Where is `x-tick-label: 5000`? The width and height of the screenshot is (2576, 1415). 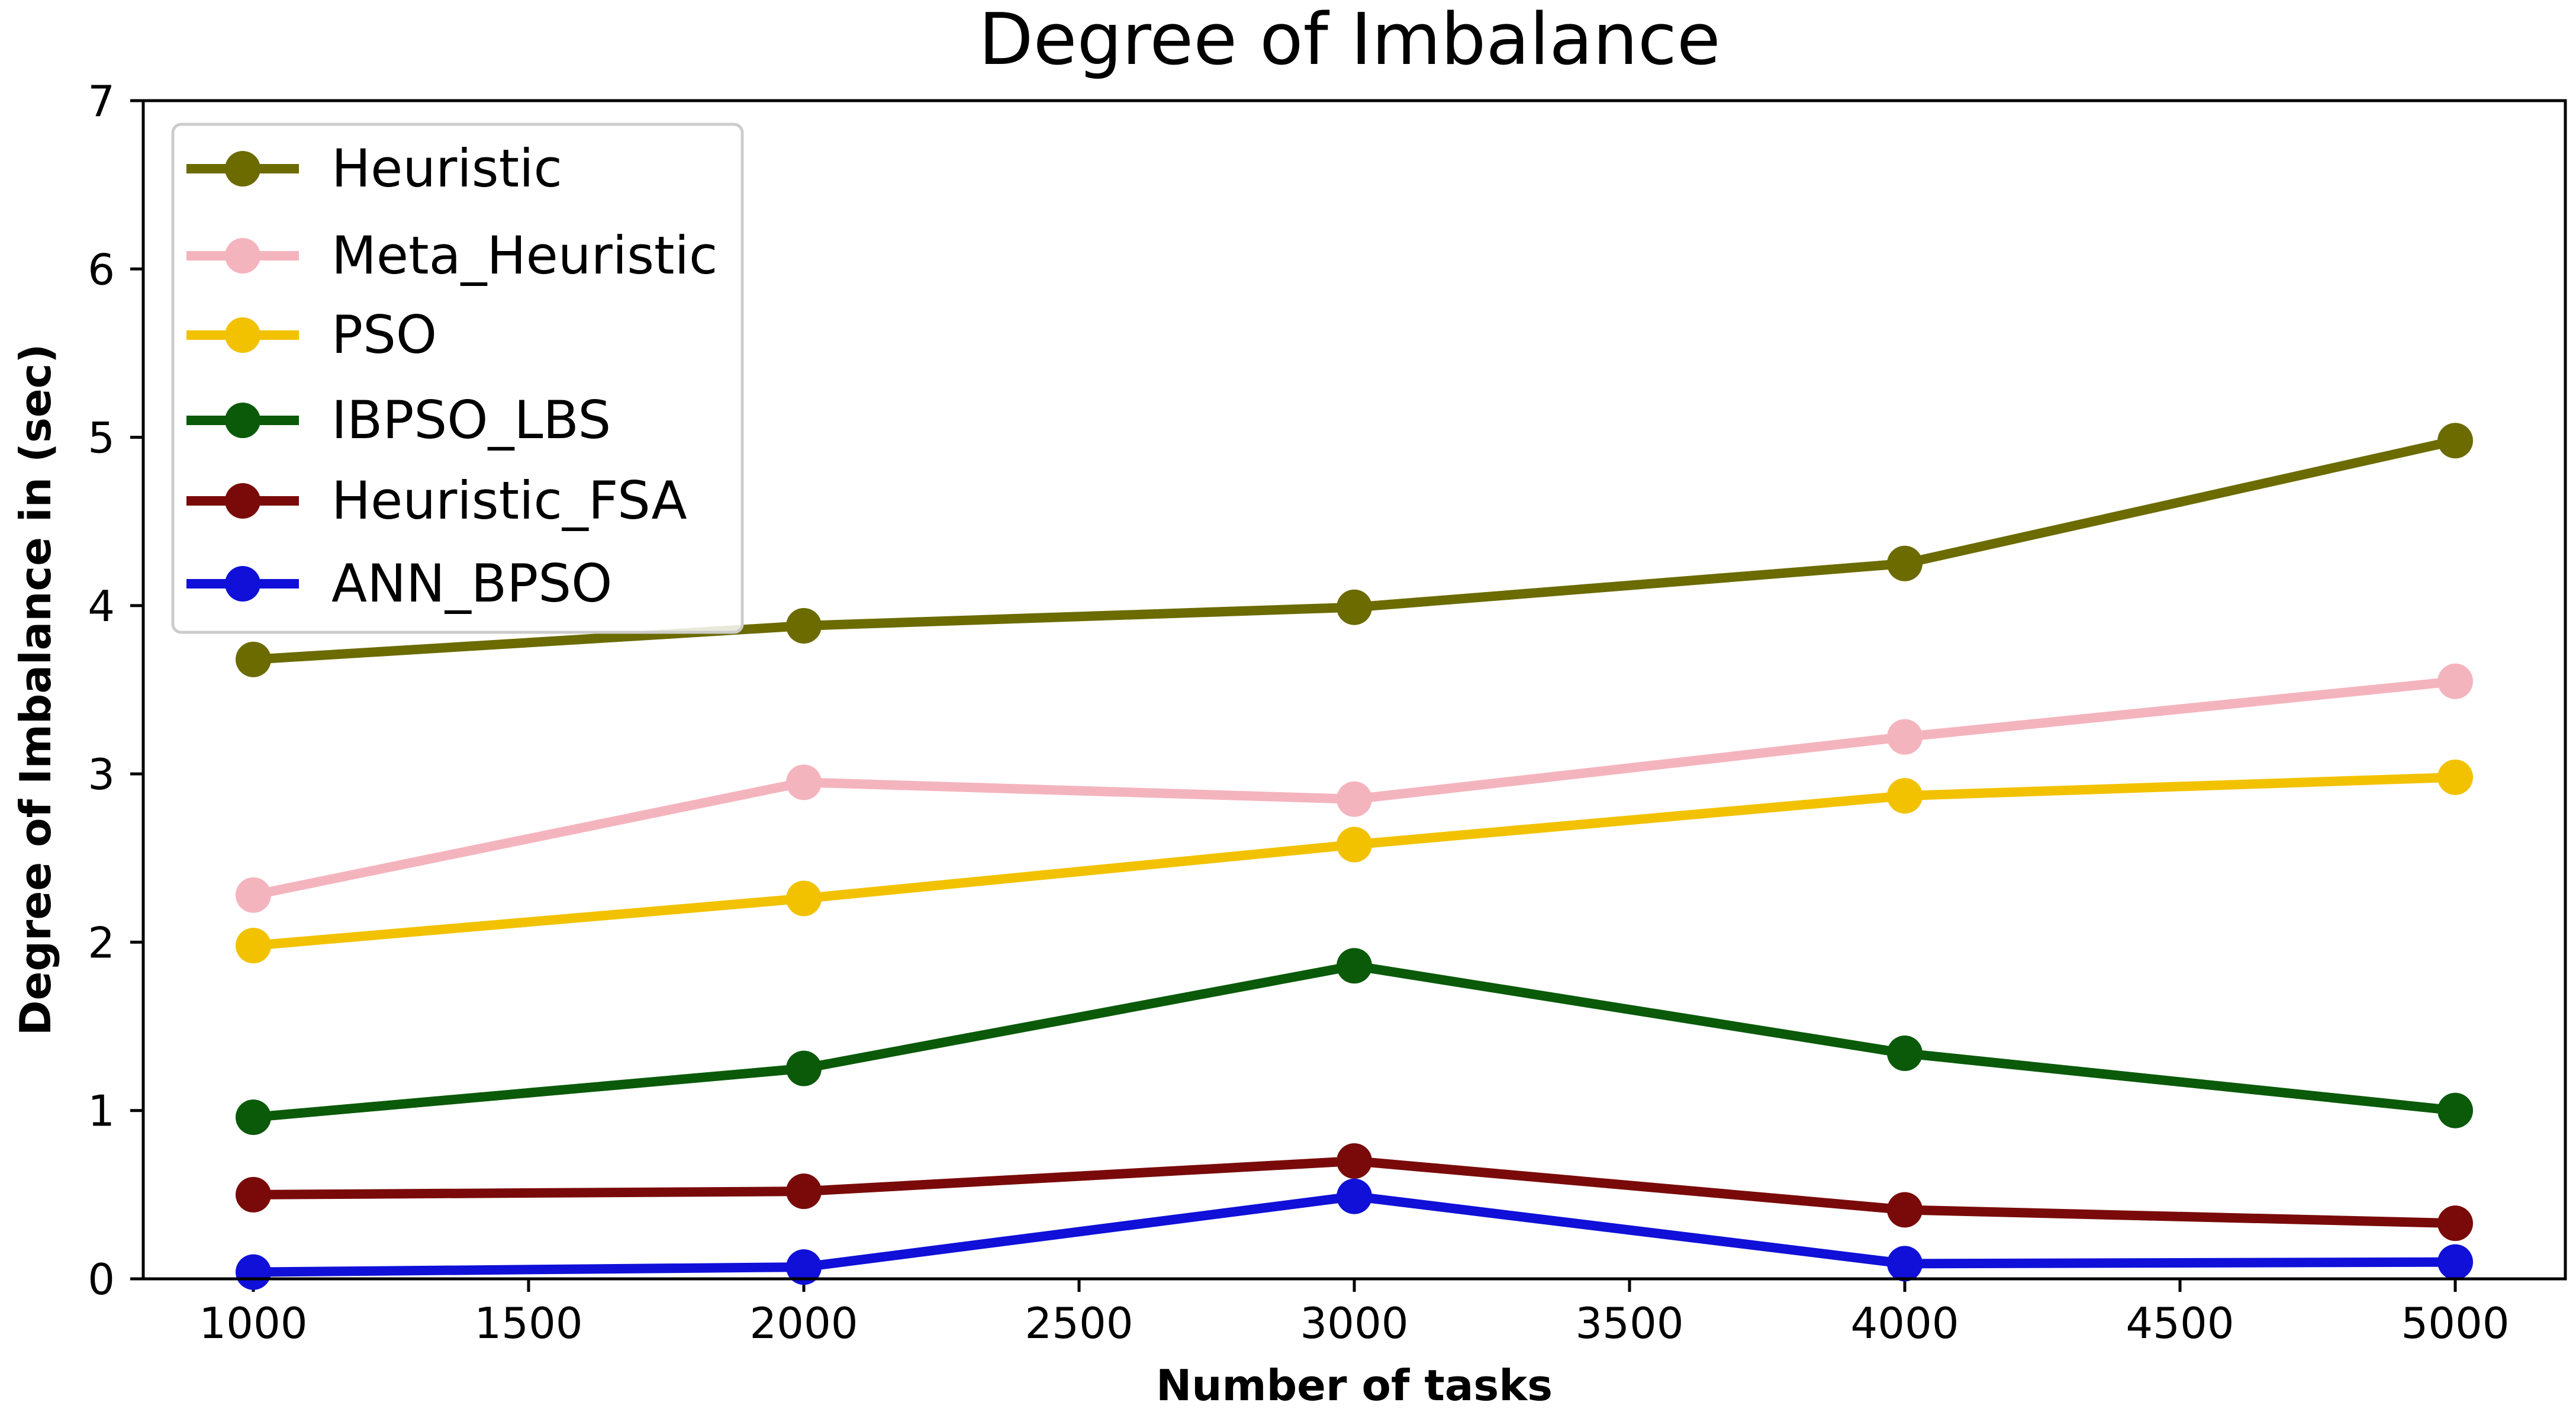
x-tick-label: 5000 is located at coordinates (2455, 1323).